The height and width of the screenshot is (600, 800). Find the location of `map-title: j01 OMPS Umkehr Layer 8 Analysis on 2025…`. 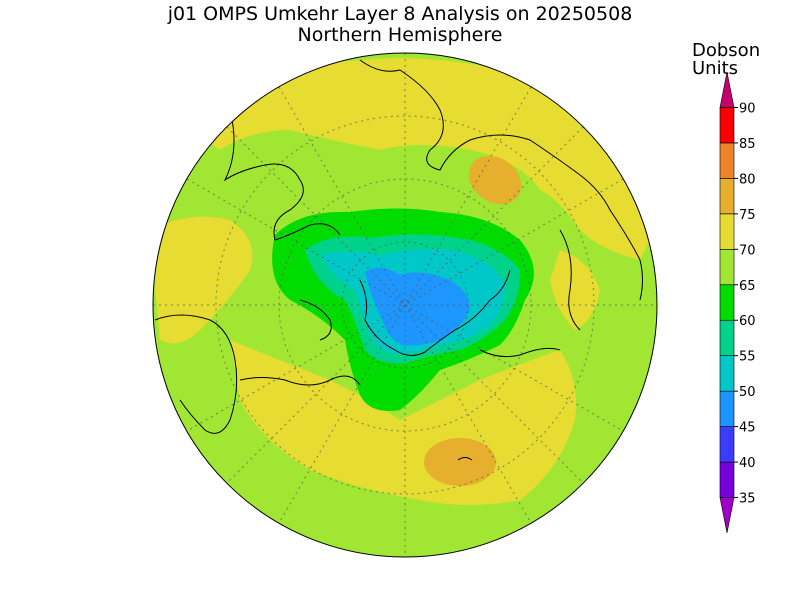

map-title: j01 OMPS Umkehr Layer 8 Analysis on 2025… is located at coordinates (400, 14).